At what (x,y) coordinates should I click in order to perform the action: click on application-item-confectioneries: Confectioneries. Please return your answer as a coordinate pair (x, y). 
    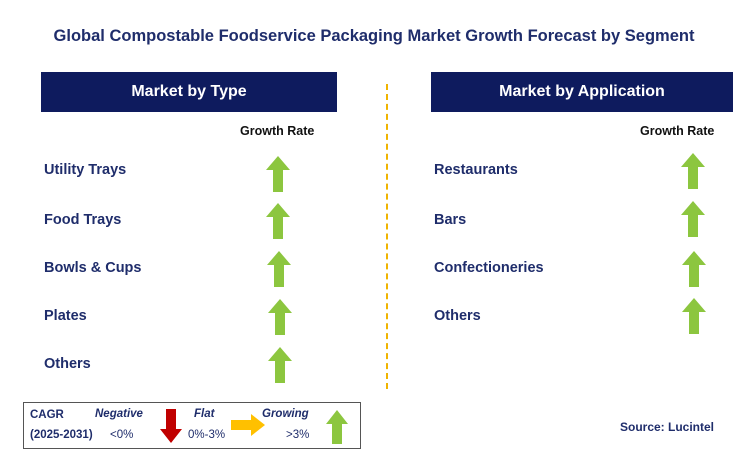
    Looking at the image, I should click on (489, 268).